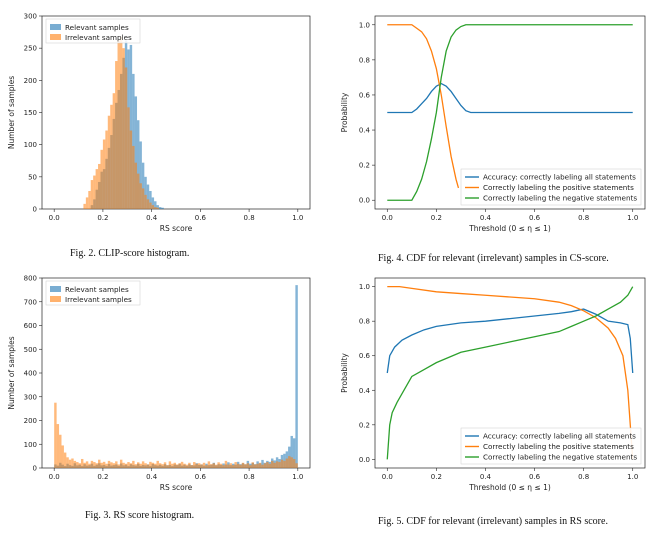 The height and width of the screenshot is (533, 670). Describe the element at coordinates (387, 218) in the screenshot. I see `fig4-xtick-label: 0.0` at that location.